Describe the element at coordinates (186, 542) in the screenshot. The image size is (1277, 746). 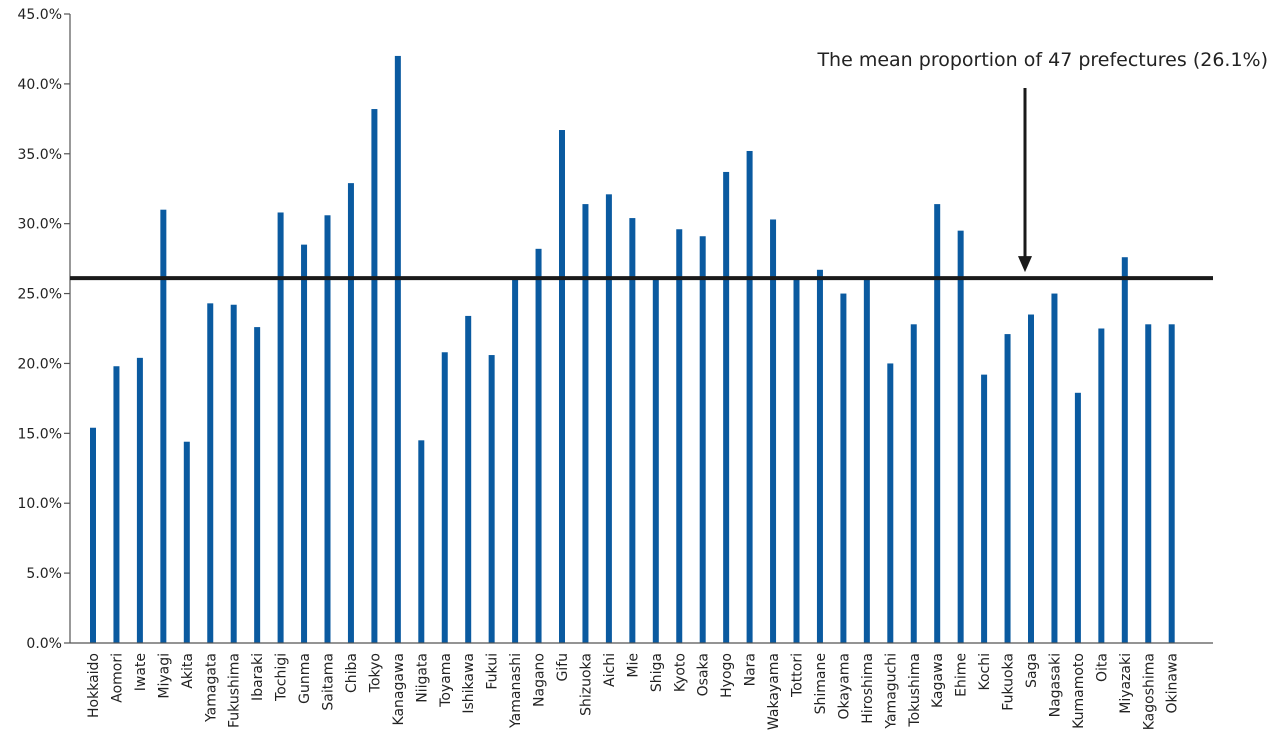
I see `bar-akita` at that location.